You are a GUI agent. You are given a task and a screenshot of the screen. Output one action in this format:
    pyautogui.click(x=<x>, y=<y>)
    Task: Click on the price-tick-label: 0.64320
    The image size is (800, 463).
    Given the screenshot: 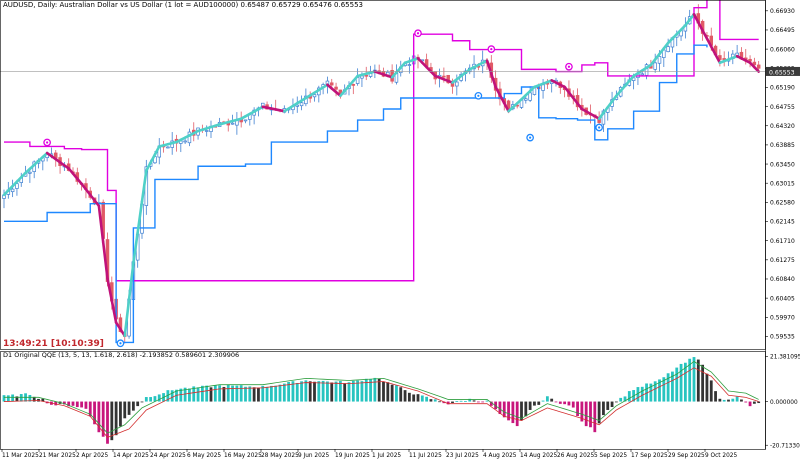 What is the action you would take?
    pyautogui.click(x=782, y=126)
    